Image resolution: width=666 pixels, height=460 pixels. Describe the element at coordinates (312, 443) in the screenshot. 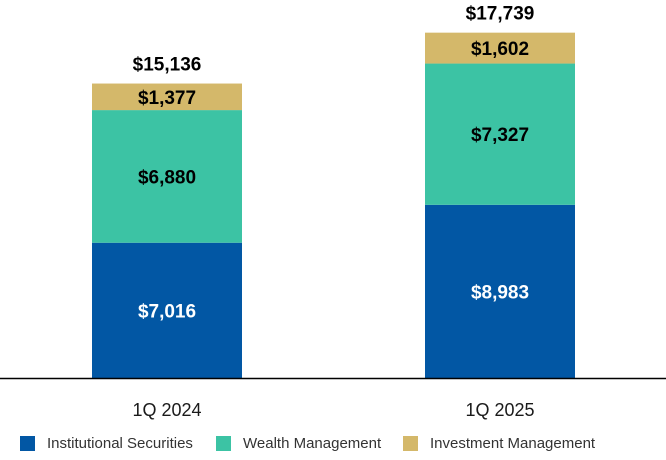

I see `legend-label: Wealth Management` at that location.